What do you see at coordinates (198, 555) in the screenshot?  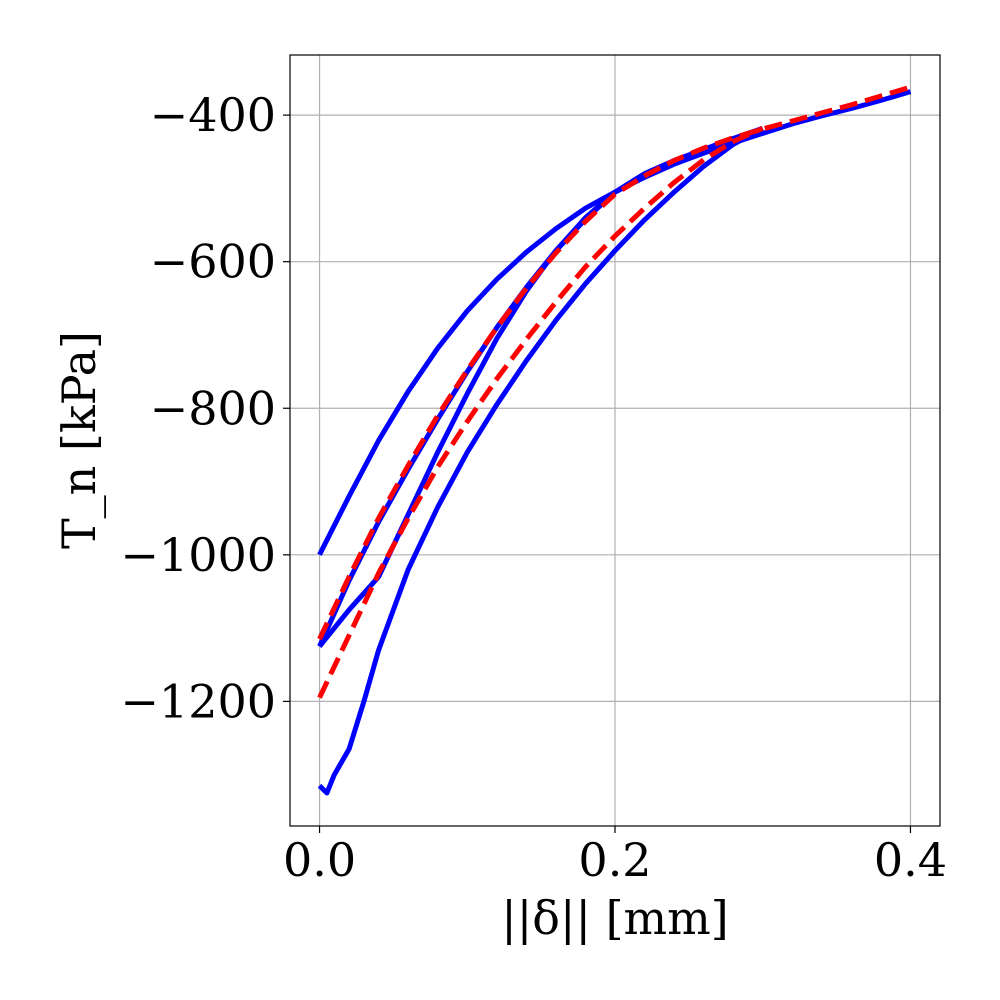 I see `y-tick-label: −1000` at bounding box center [198, 555].